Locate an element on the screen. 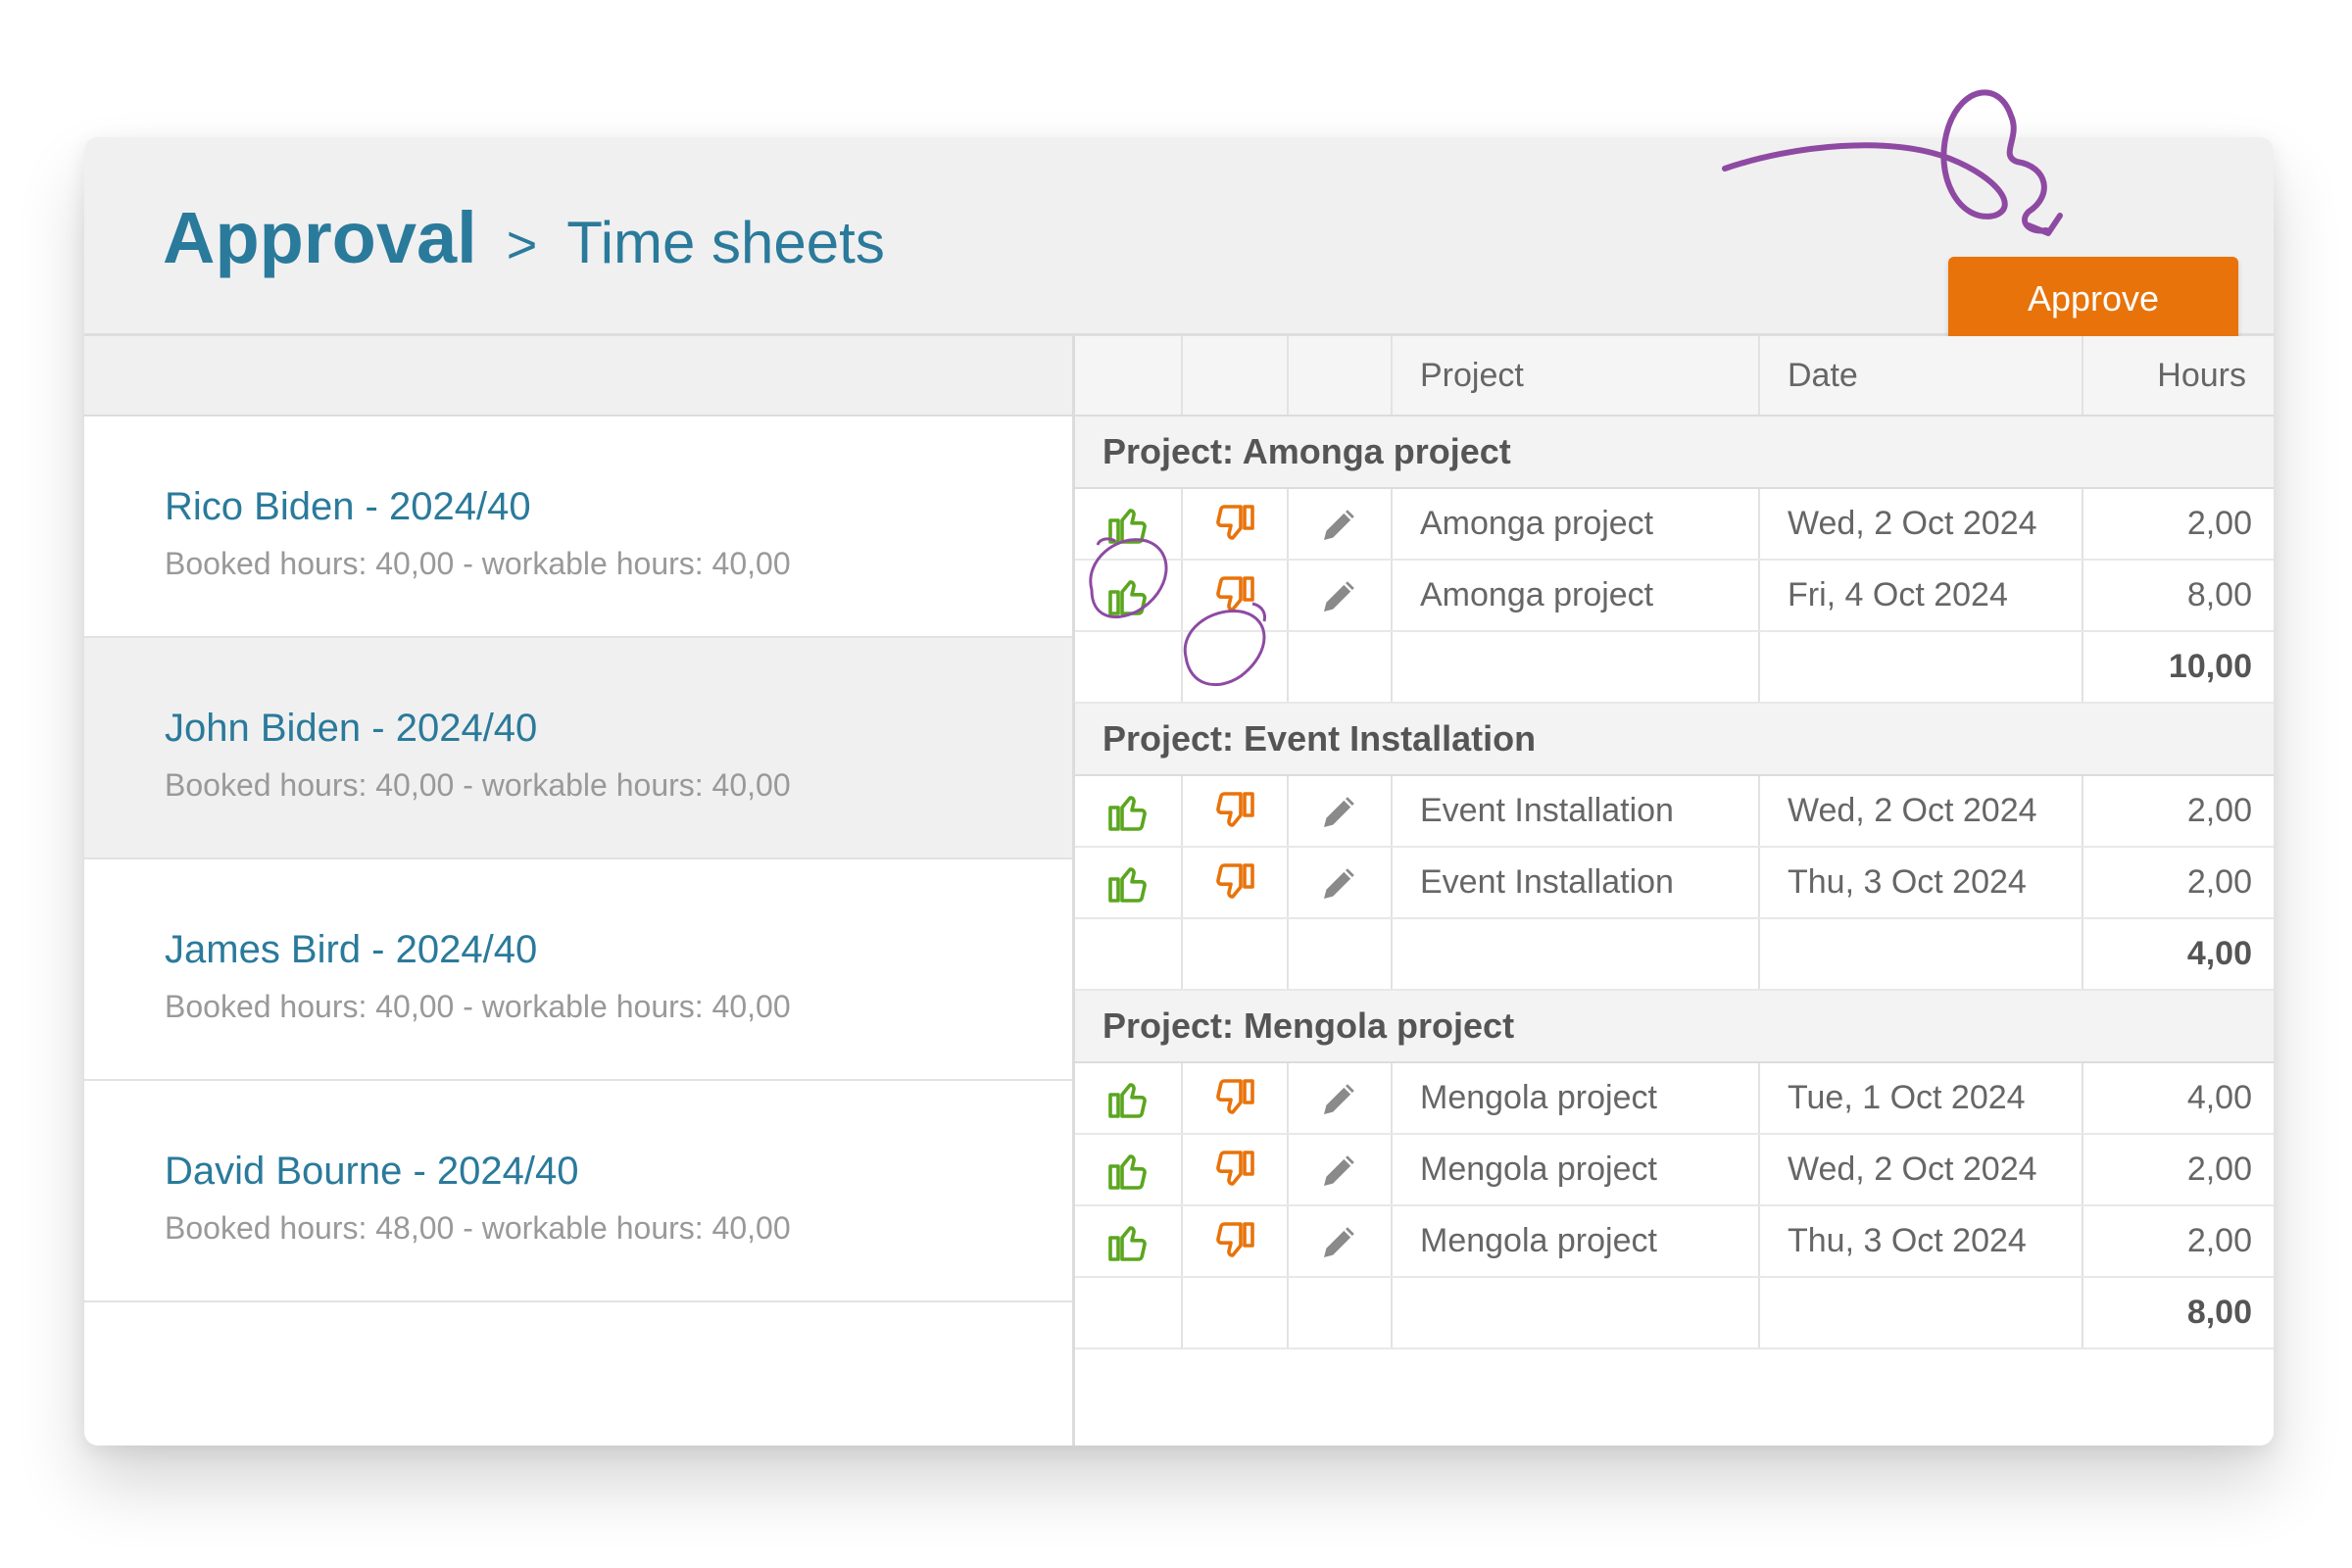  group-total-row: 10,00 is located at coordinates (1674, 668).